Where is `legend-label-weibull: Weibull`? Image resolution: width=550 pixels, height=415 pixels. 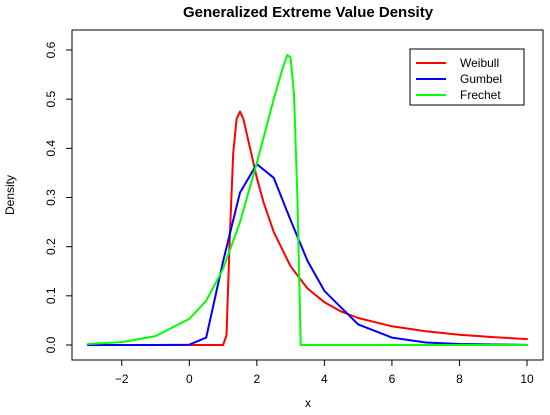 legend-label-weibull: Weibull is located at coordinates (479, 63).